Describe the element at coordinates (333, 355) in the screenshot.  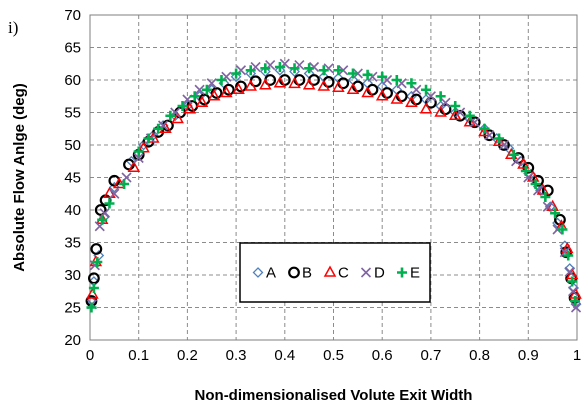
I see `x-tick-labels: 0 0.1 0.2 0.3 0.4 0.5 0.6 0.7 0.8 0.9 1` at that location.